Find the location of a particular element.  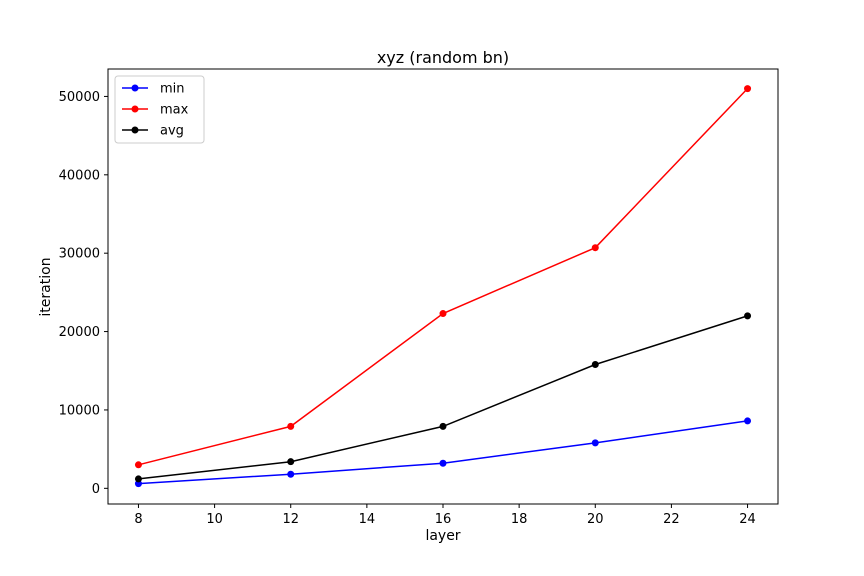

y-axis-label: iteration is located at coordinates (46, 286).